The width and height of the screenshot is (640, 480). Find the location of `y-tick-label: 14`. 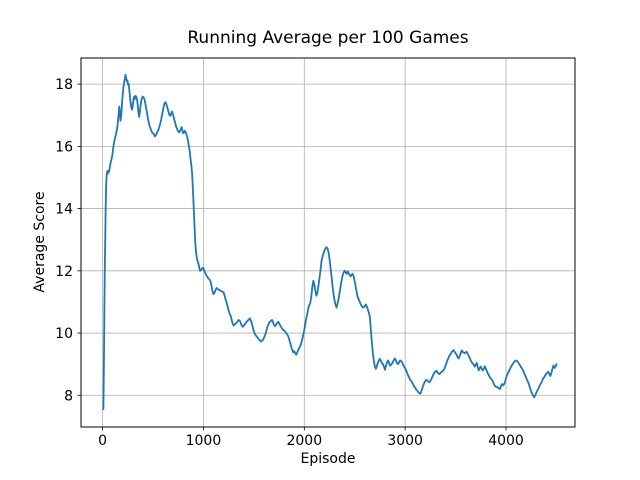

y-tick-label: 14 is located at coordinates (64, 210).